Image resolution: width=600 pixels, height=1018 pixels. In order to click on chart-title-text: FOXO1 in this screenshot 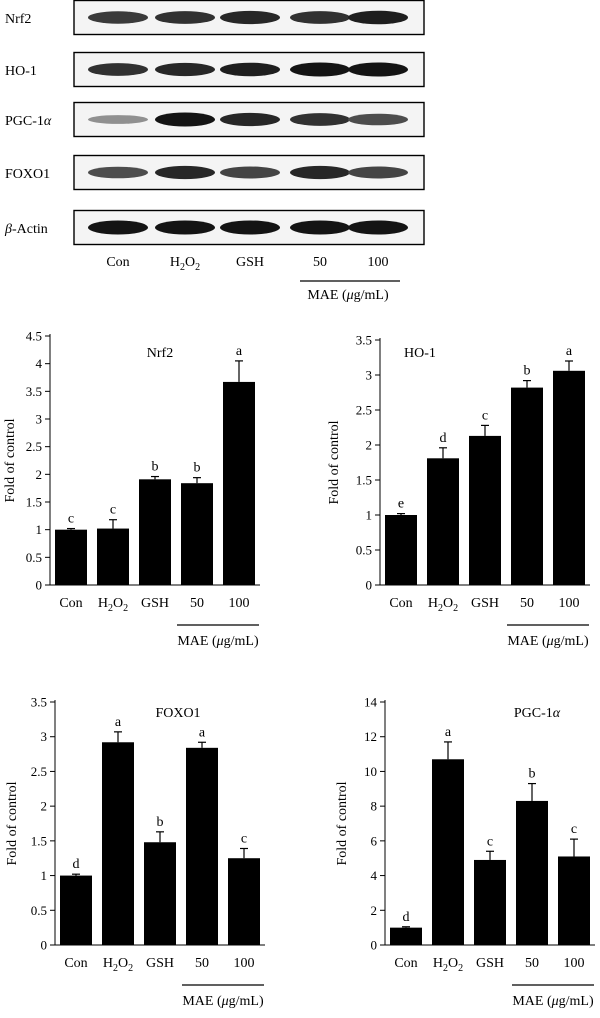, I will do `click(177, 713)`.